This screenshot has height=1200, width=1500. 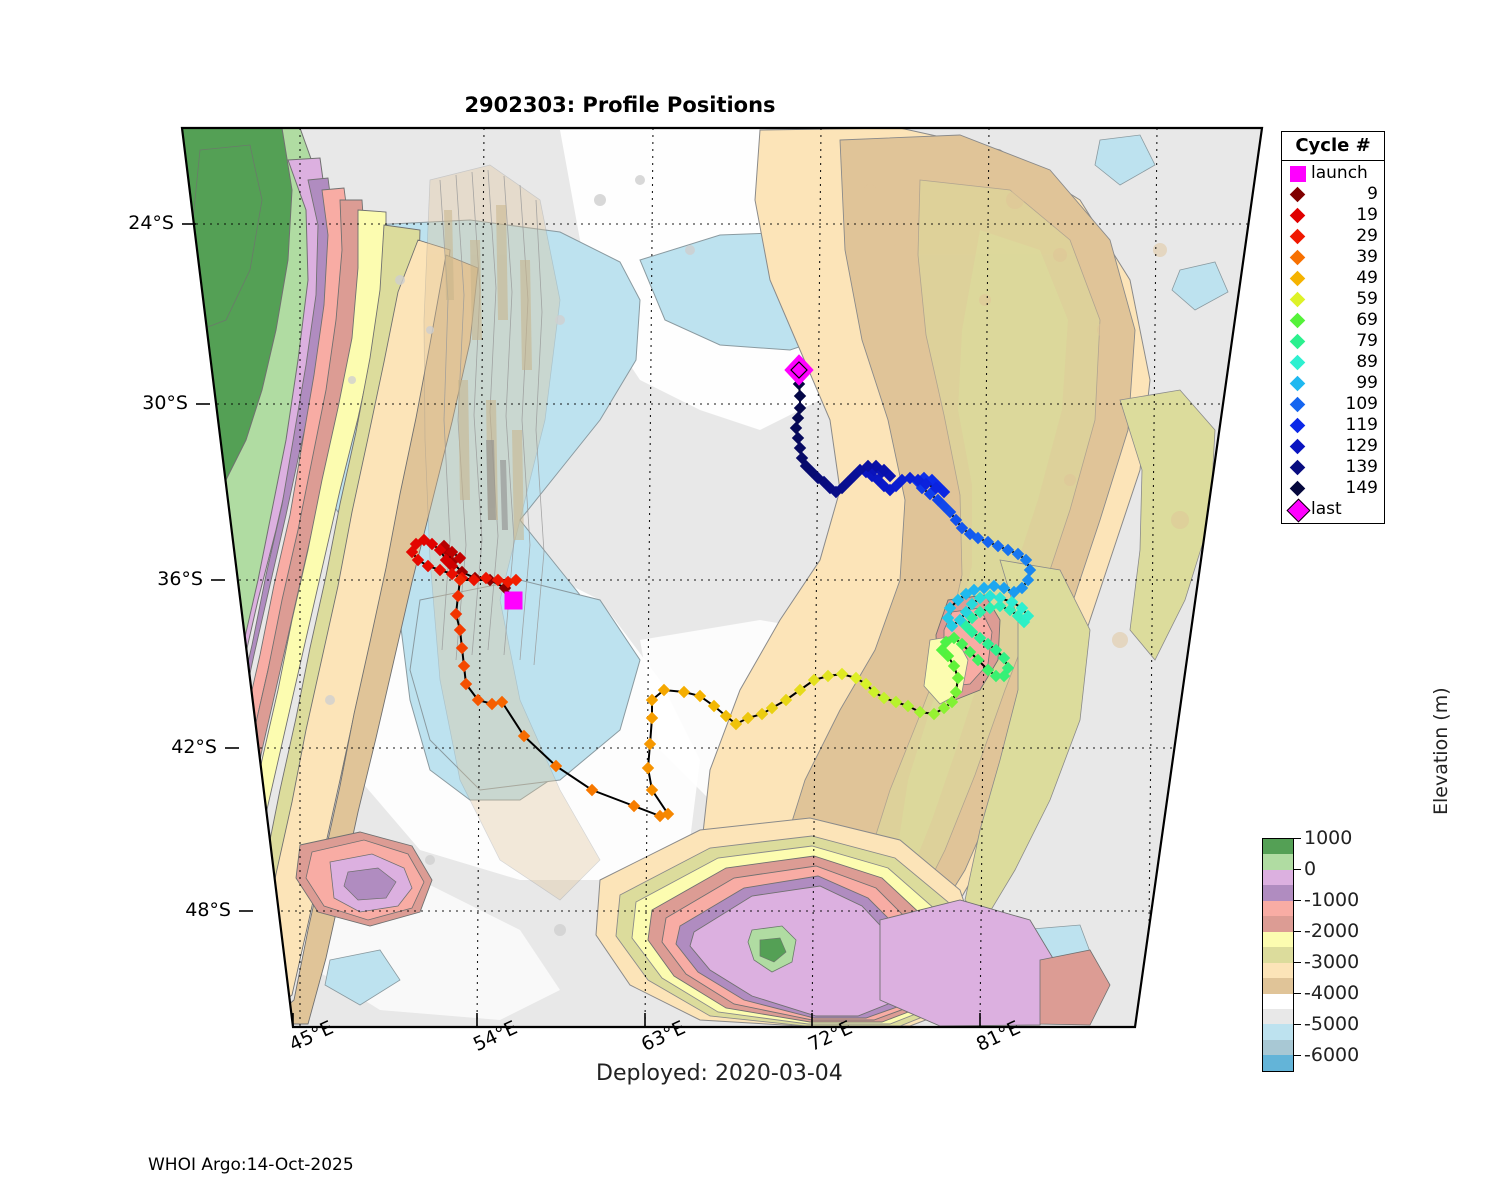 What do you see at coordinates (1333, 383) in the screenshot?
I see `legend-item-99: 99` at bounding box center [1333, 383].